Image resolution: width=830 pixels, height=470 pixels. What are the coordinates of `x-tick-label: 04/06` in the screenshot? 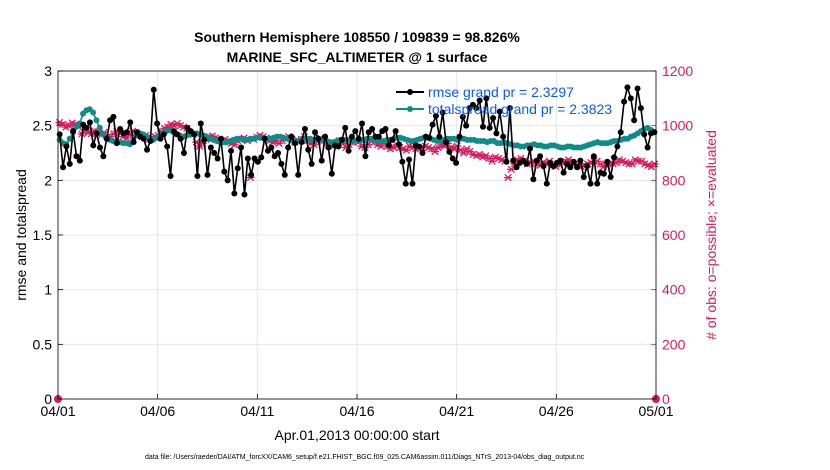 It's located at (157, 411).